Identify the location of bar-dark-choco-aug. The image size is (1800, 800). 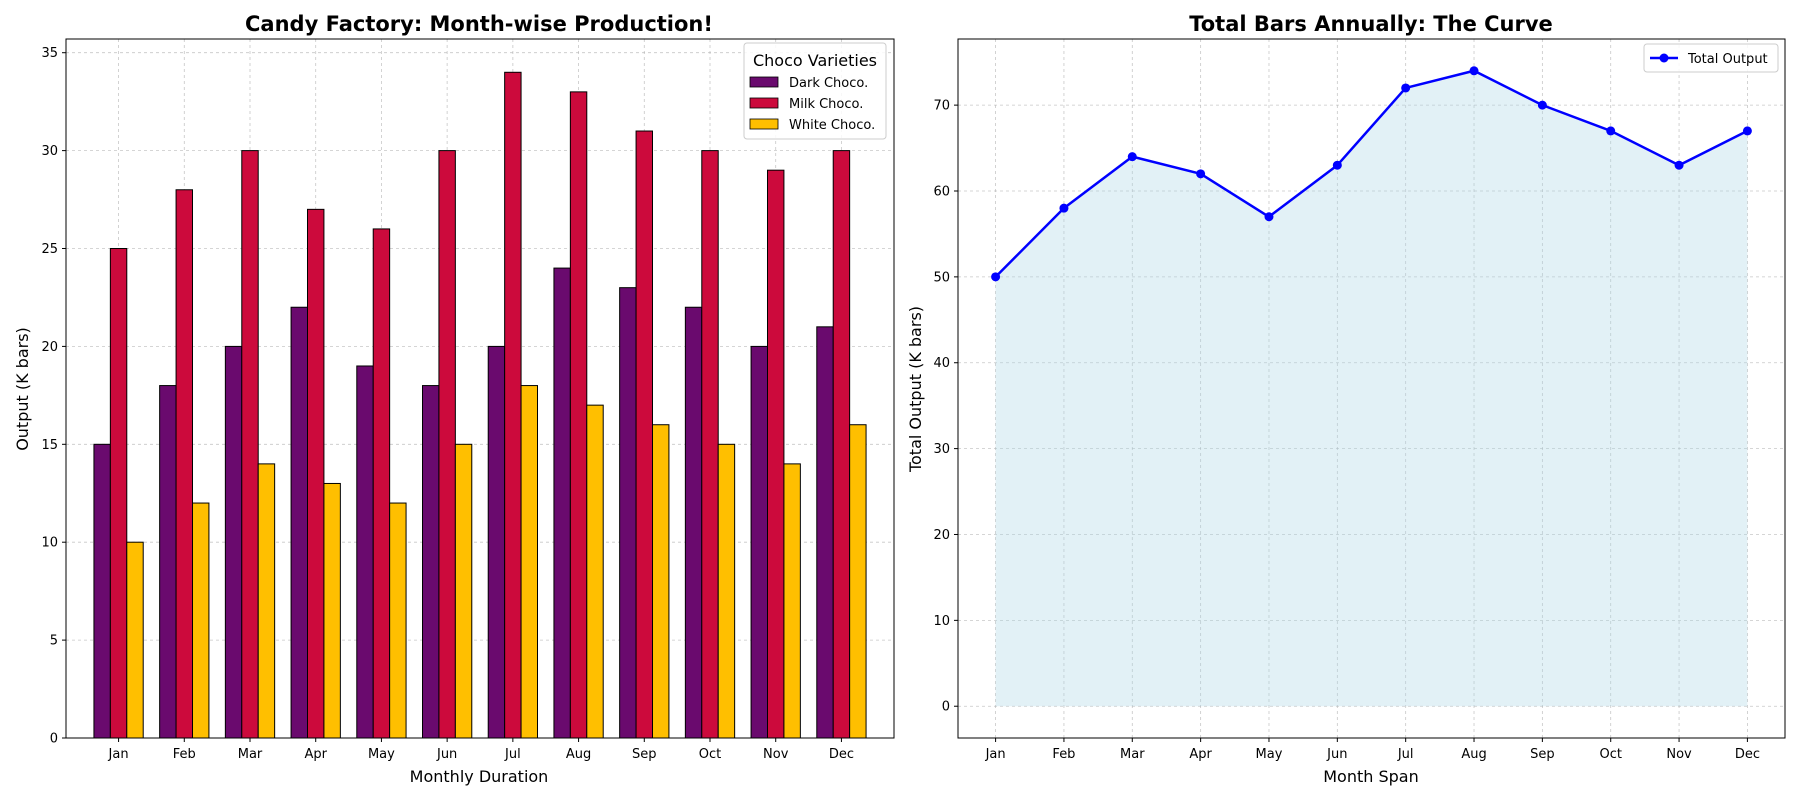
(562, 503).